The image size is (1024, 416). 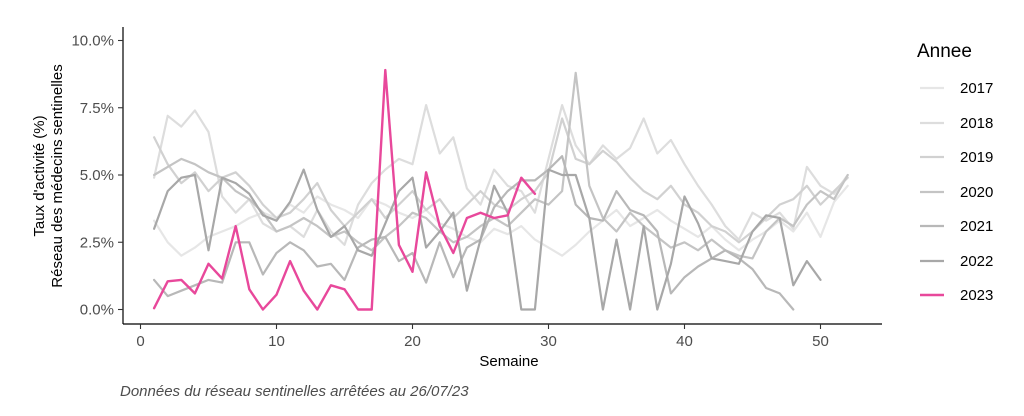 I want to click on x-tick-label: 50, so click(x=820, y=341).